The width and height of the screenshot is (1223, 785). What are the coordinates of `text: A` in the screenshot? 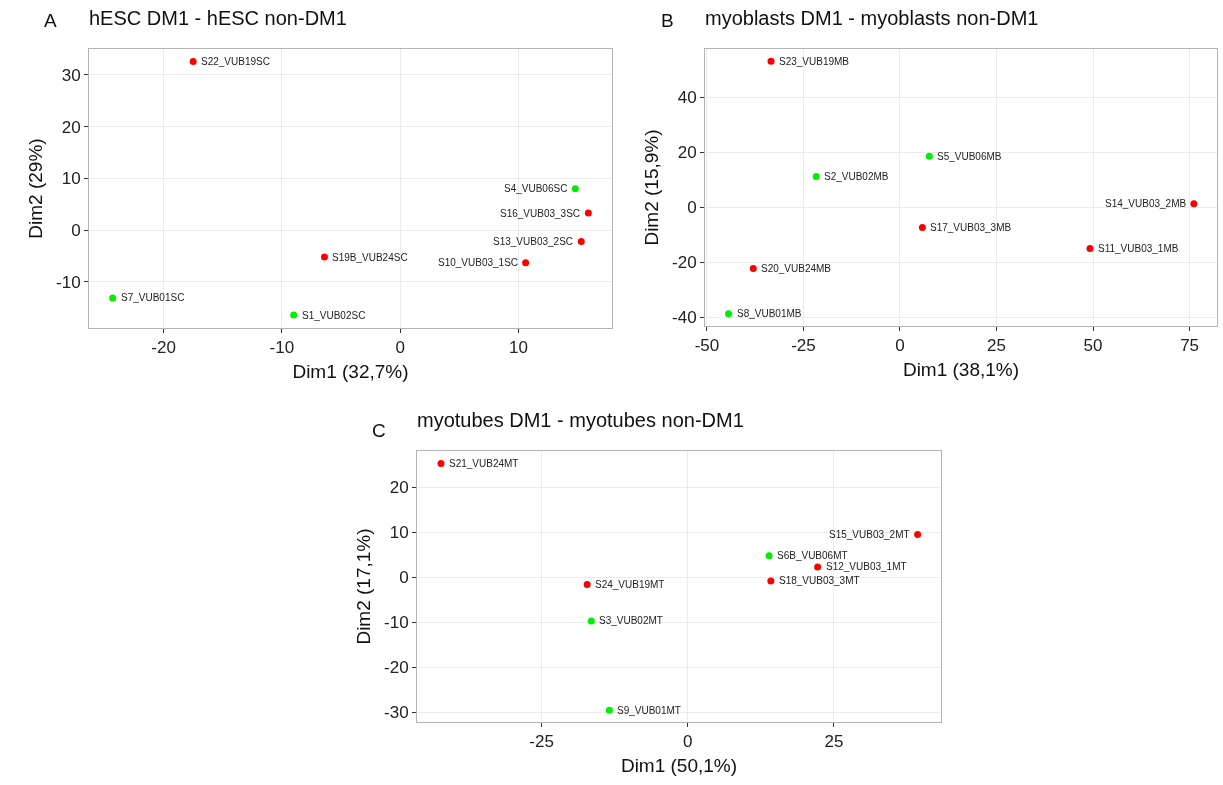 It's located at (50, 20).